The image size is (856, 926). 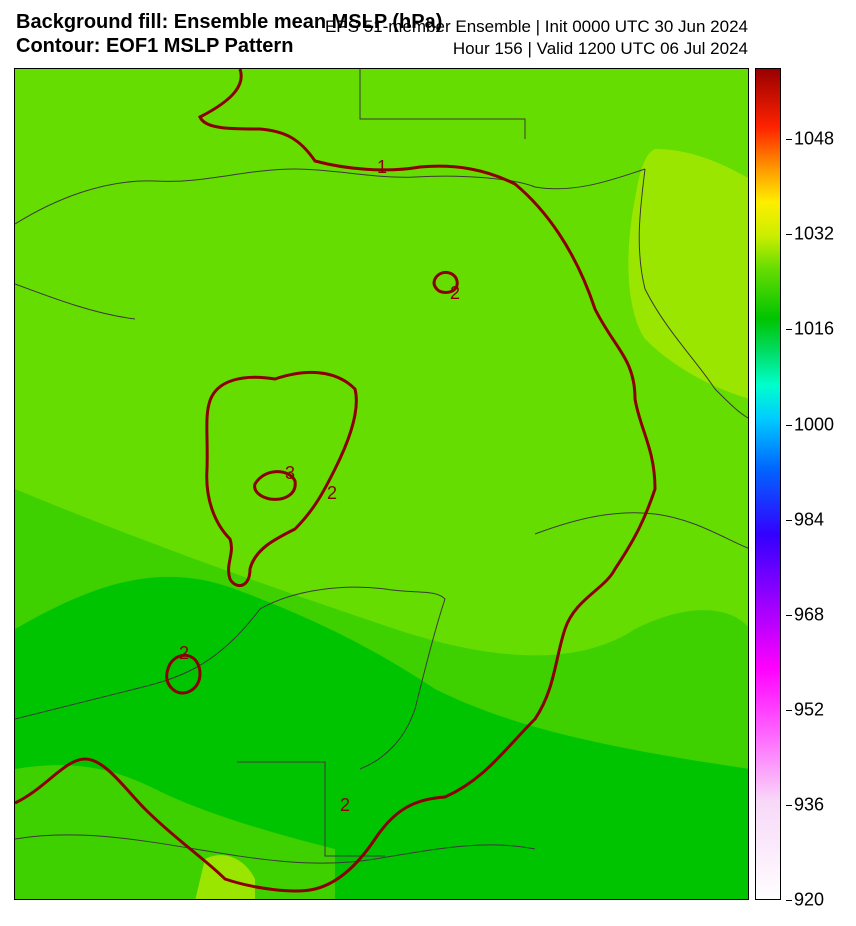 I want to click on coastline-yucatan, so click(x=352, y=678).